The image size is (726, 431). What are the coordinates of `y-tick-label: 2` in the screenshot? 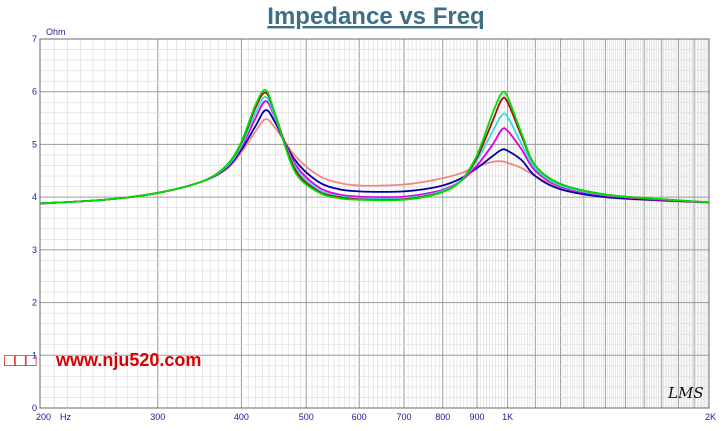 It's located at (34, 303).